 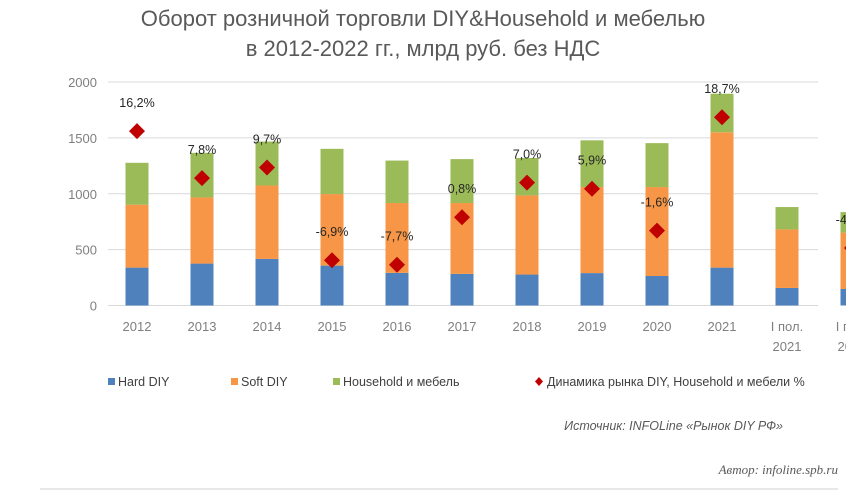 I want to click on growth-label: 0,8%, so click(x=462, y=189).